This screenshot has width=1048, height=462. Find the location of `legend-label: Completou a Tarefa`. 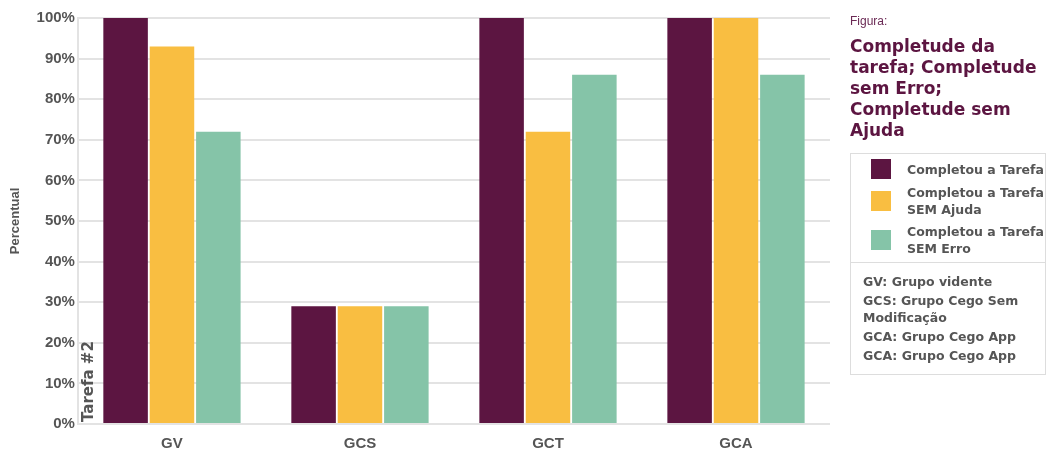

legend-label: Completou a Tarefa is located at coordinates (976, 169).